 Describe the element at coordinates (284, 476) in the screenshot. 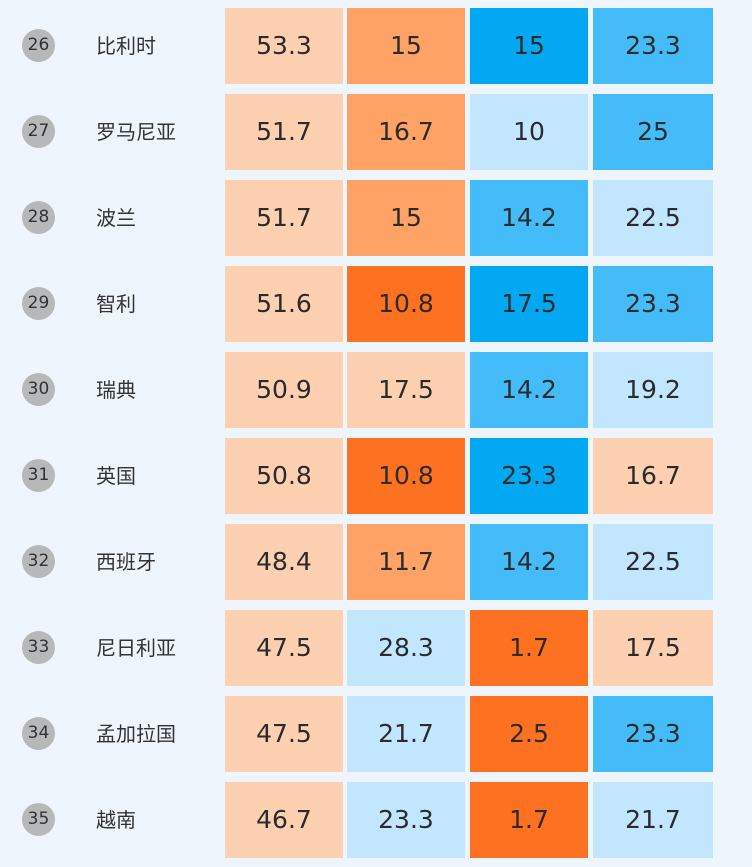

I see `heatmap-cell: 50.8` at that location.